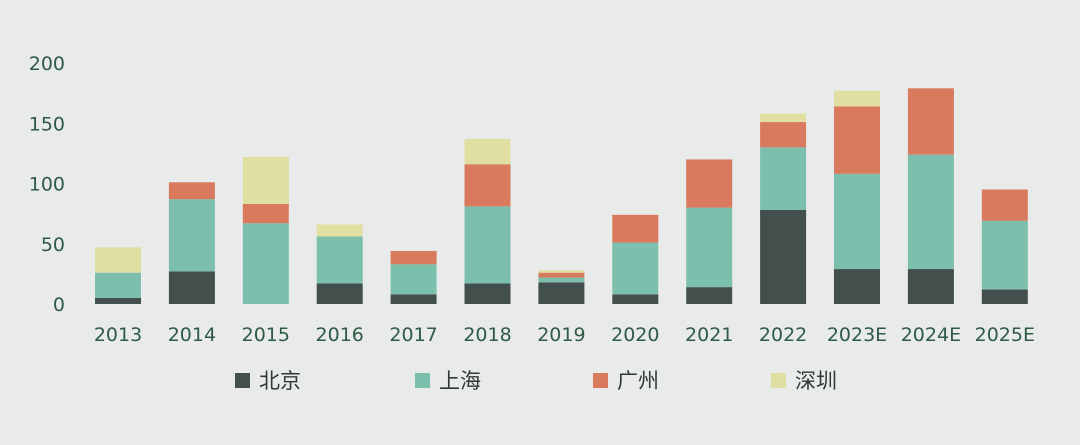  What do you see at coordinates (816, 381) in the screenshot?
I see `legend-label: 深圳` at bounding box center [816, 381].